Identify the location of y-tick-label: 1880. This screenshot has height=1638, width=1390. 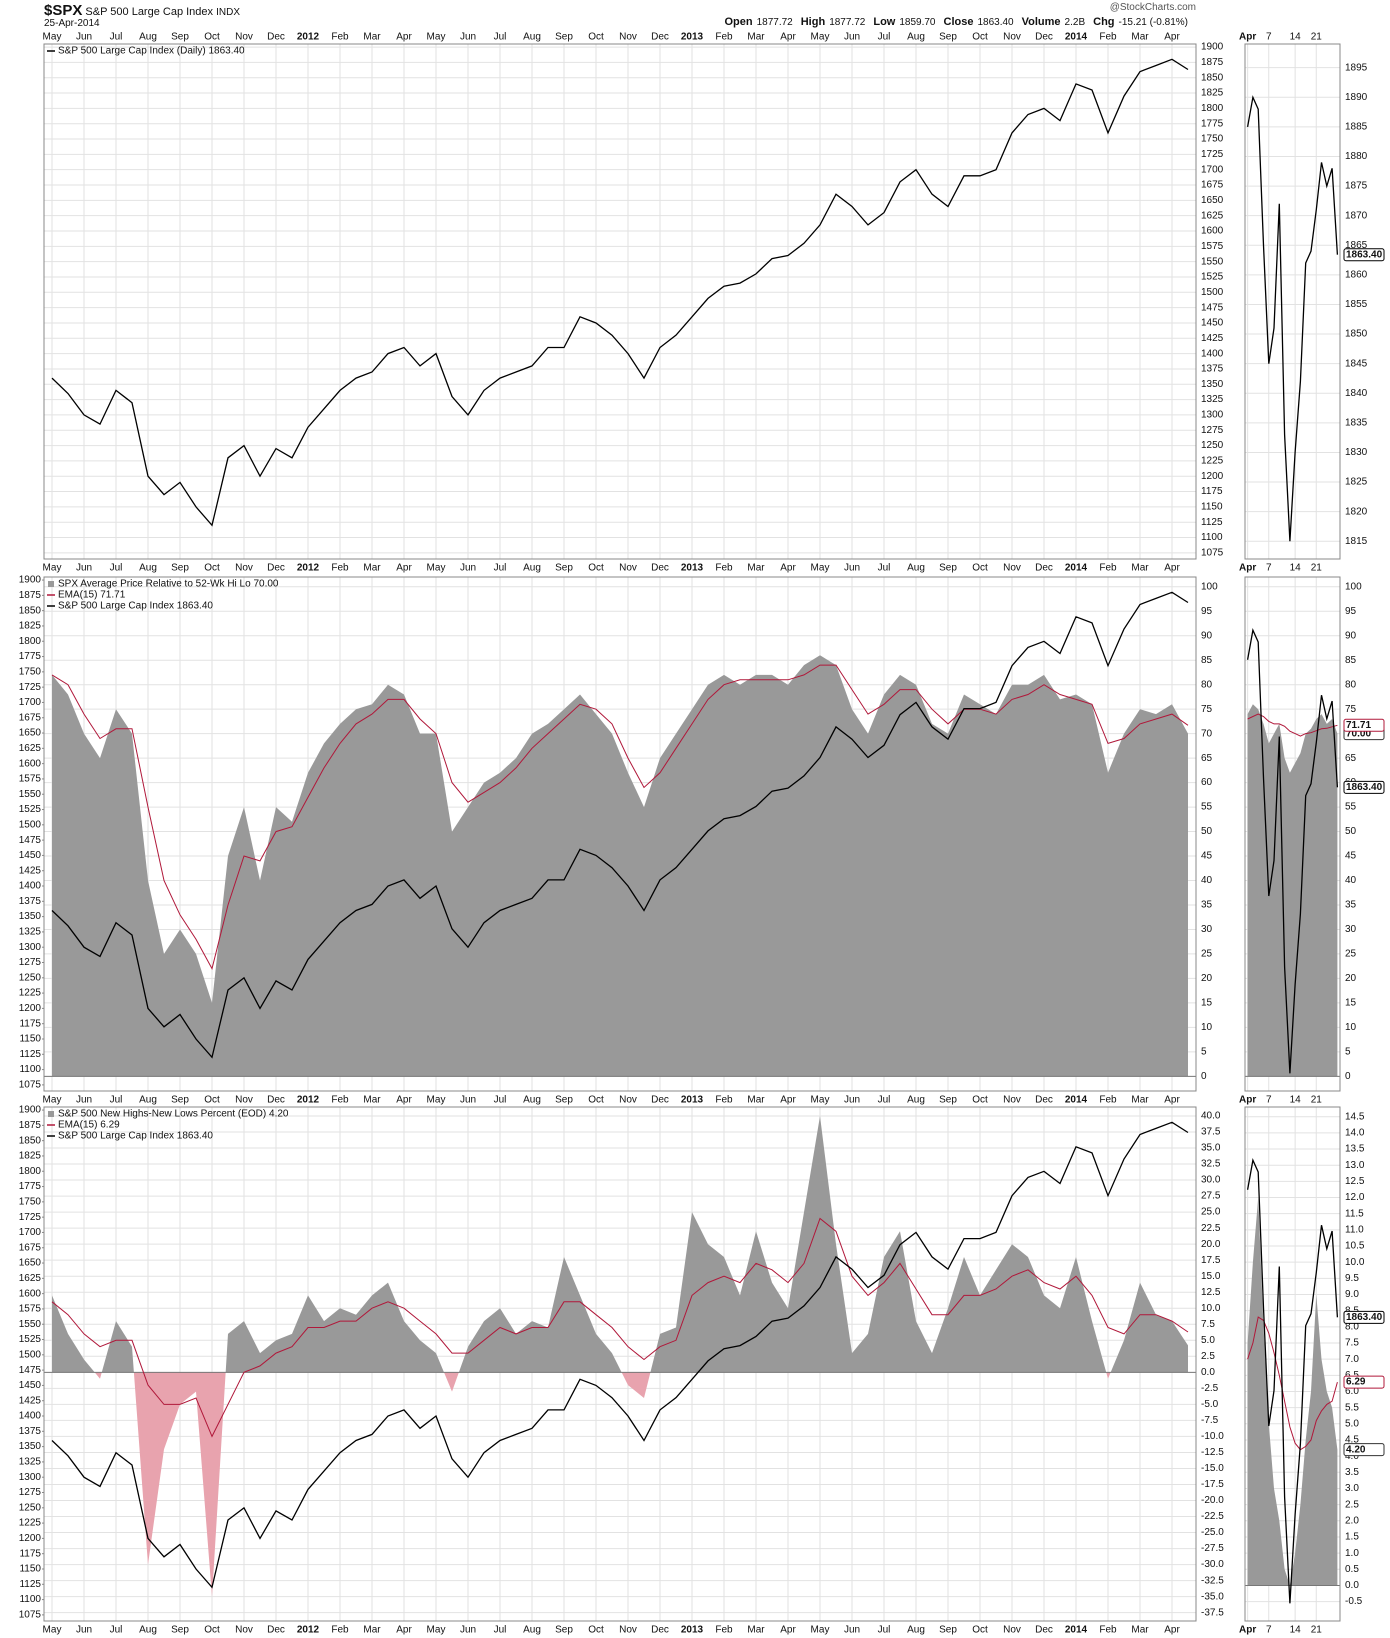
(1356, 156).